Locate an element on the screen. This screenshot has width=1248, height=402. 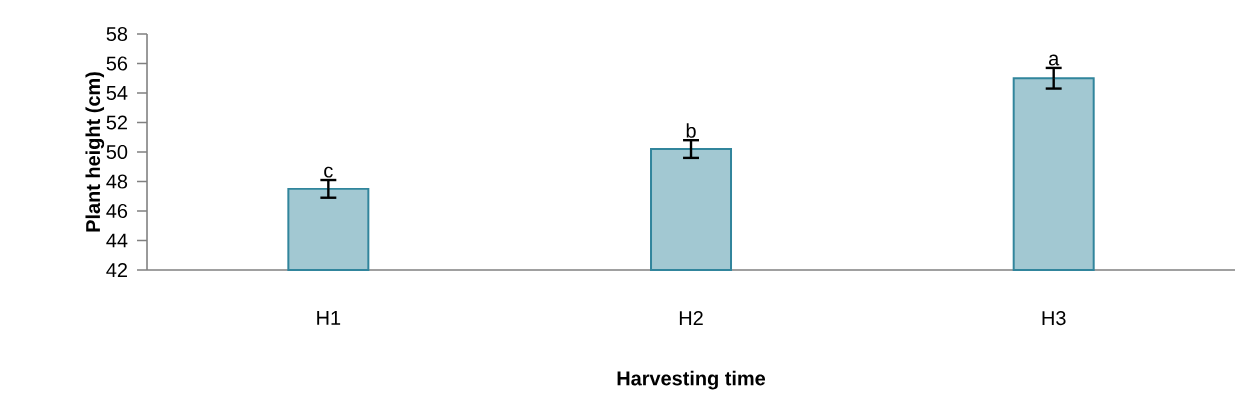
y-tick-label: 52 is located at coordinates (116, 122).